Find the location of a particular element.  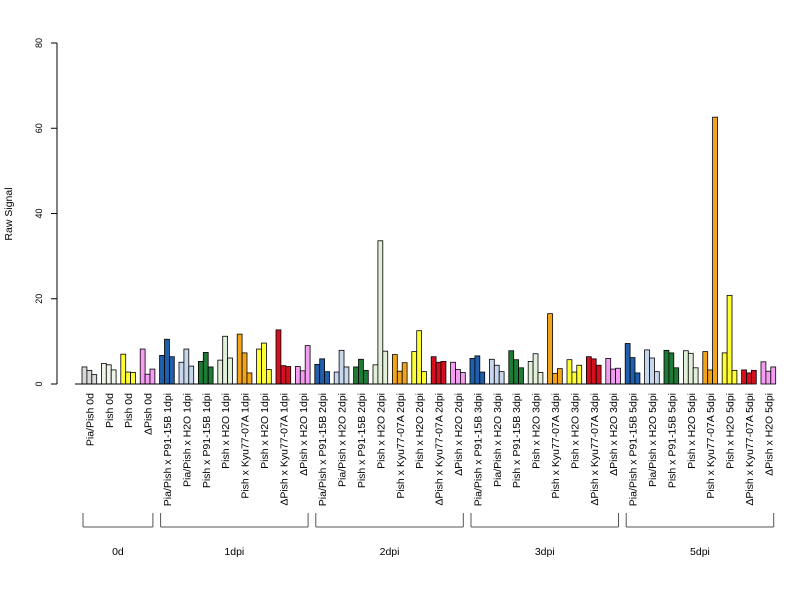

y-tick-label: 80 is located at coordinates (39, 43).